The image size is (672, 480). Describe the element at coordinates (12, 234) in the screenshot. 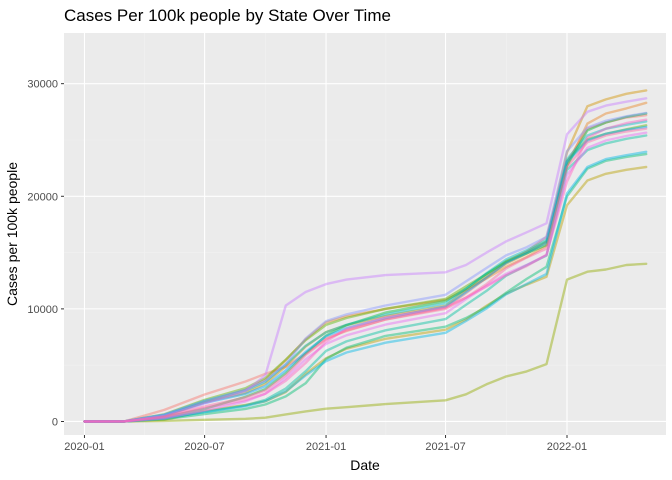

I see `y-axis-title: Cases per 100k people` at that location.